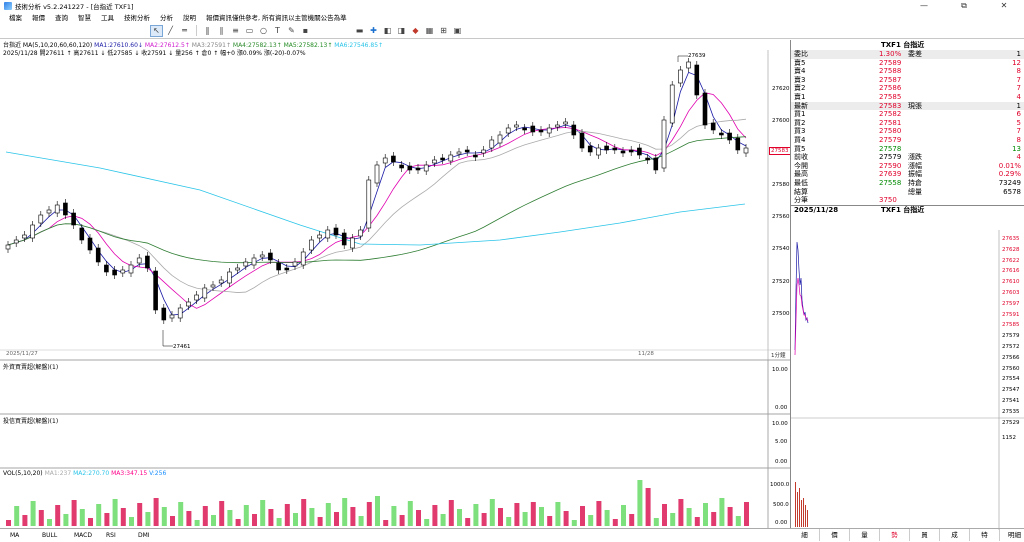 Image resolution: width=1024 pixels, height=542 pixels. Describe the element at coordinates (221, 30) in the screenshot. I see `channel-tool-icon: ∥` at that location.